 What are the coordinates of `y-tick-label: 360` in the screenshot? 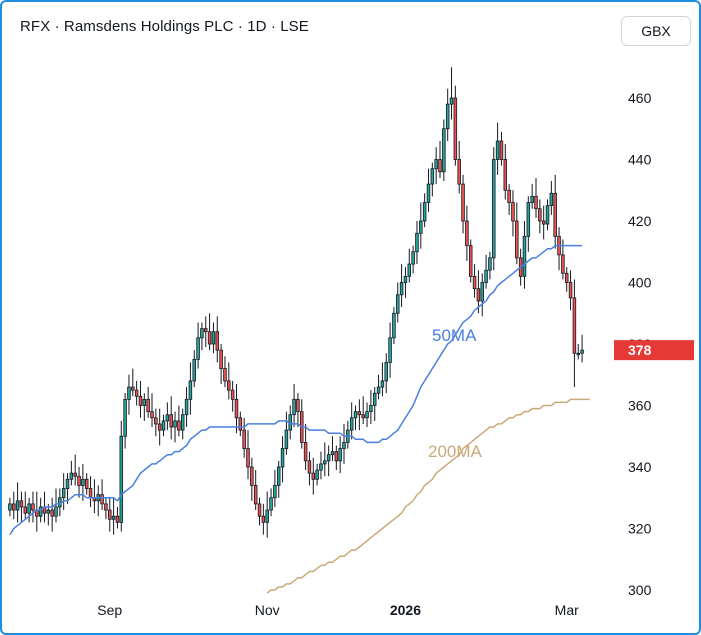 It's located at (640, 406).